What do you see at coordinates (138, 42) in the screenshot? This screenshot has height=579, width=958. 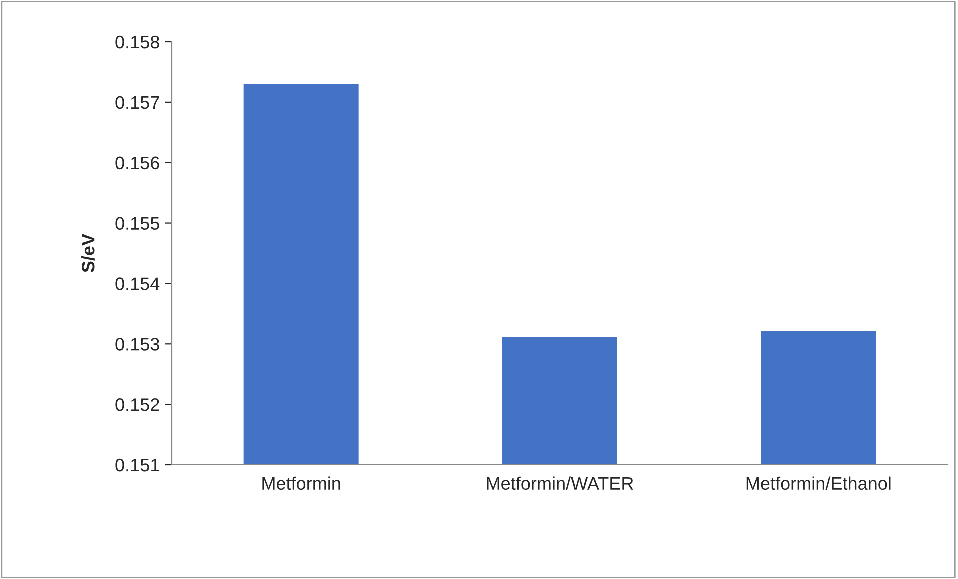 I see `y-tick-label: 0.158` at bounding box center [138, 42].